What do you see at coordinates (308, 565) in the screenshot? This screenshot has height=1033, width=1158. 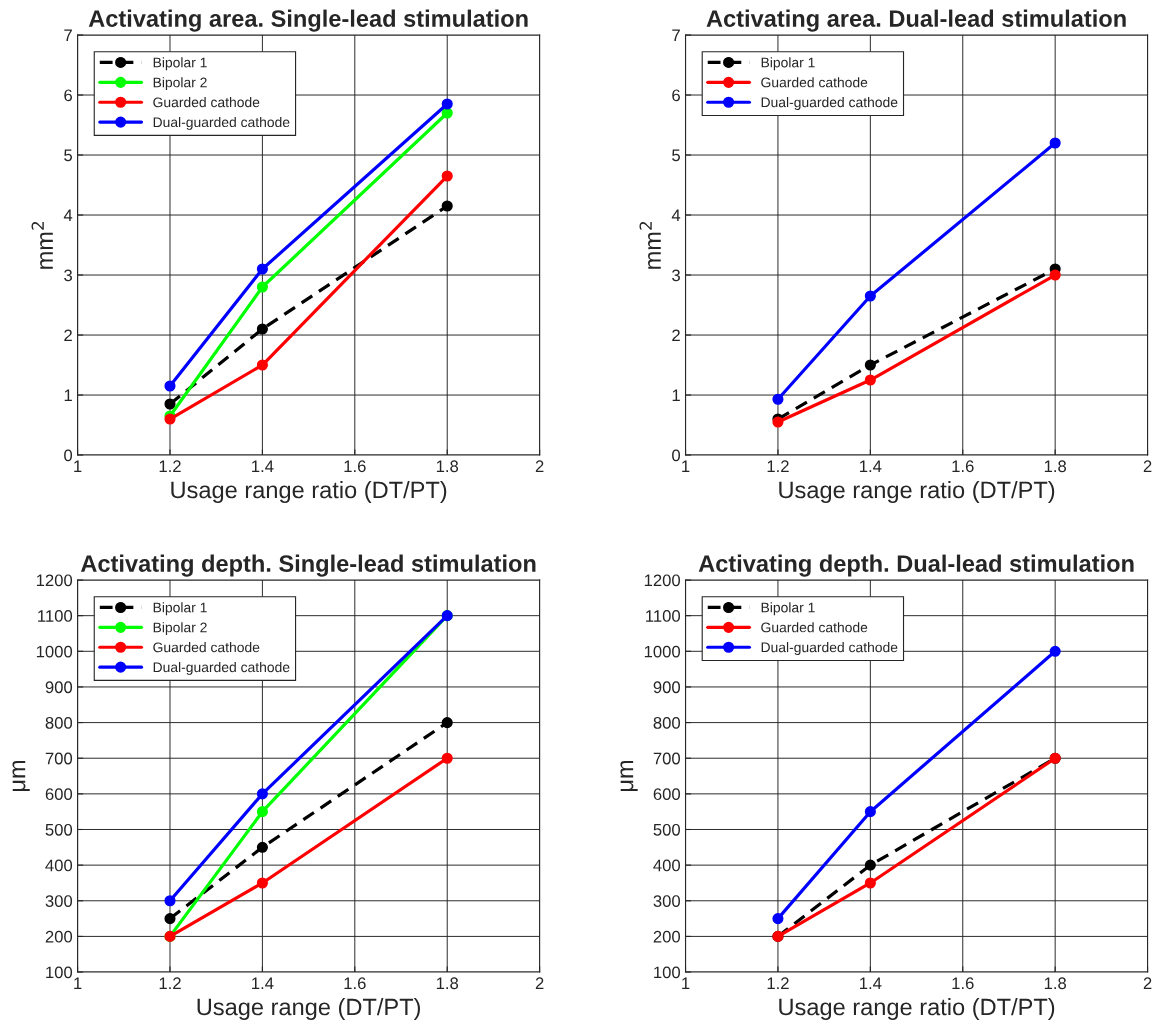 I see `chart-title: Activating depth. Single-lead stimulation` at bounding box center [308, 565].